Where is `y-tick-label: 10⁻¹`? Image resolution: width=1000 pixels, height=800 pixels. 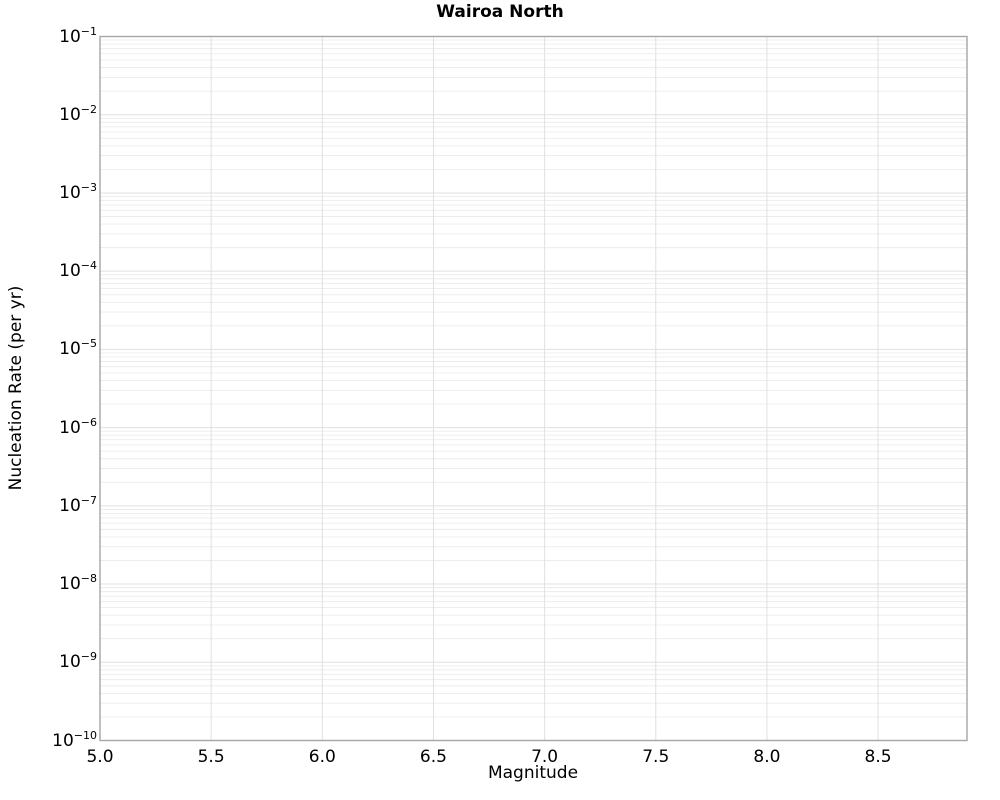
y-tick-label: 10⁻¹ is located at coordinates (78, 35).